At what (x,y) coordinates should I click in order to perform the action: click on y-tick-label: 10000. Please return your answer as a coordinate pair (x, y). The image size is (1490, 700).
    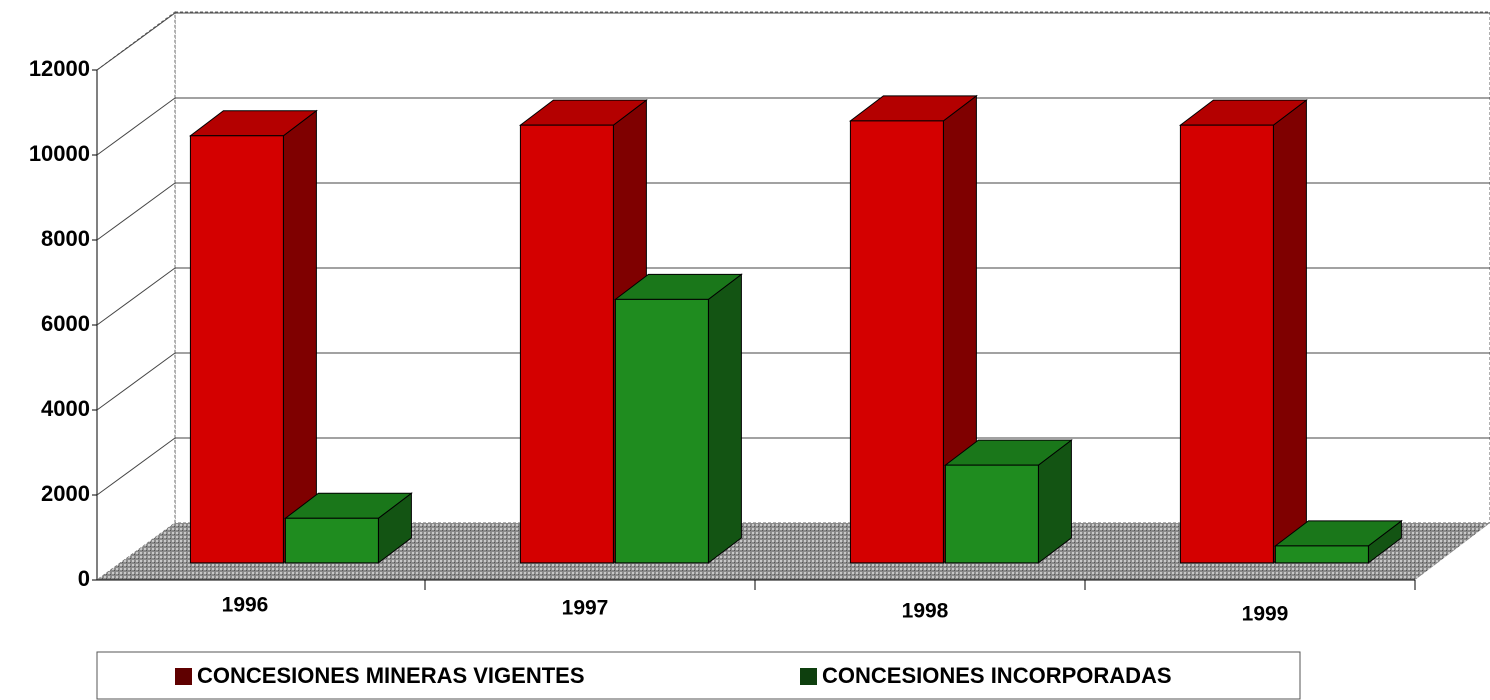
    Looking at the image, I should click on (59, 153).